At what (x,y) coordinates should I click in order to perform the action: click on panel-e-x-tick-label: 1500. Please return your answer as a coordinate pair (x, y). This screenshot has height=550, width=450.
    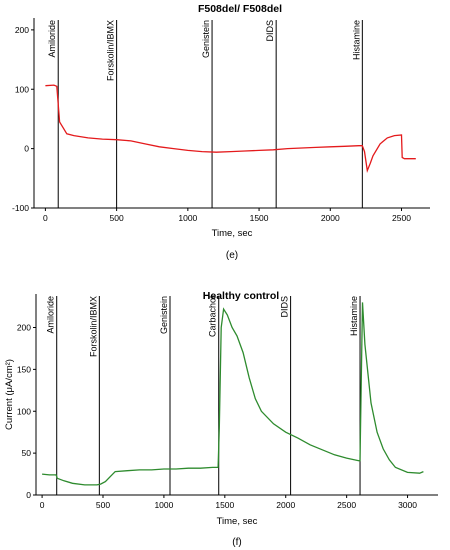
    Looking at the image, I should click on (259, 218).